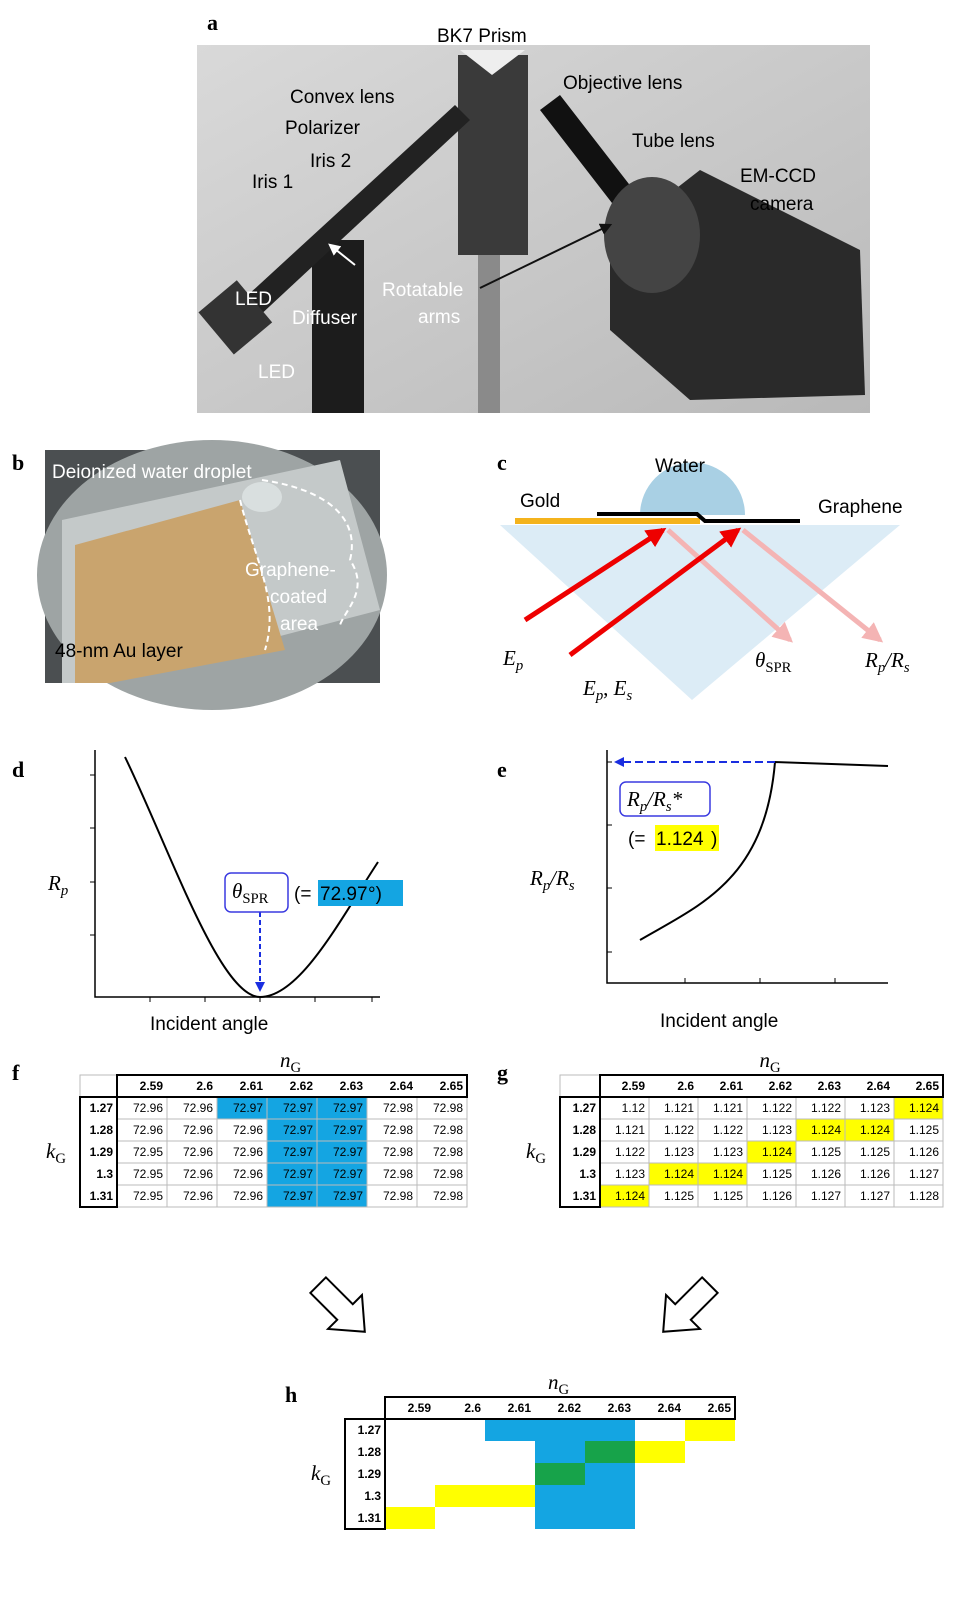  I want to click on annotation: Gold, so click(540, 501).